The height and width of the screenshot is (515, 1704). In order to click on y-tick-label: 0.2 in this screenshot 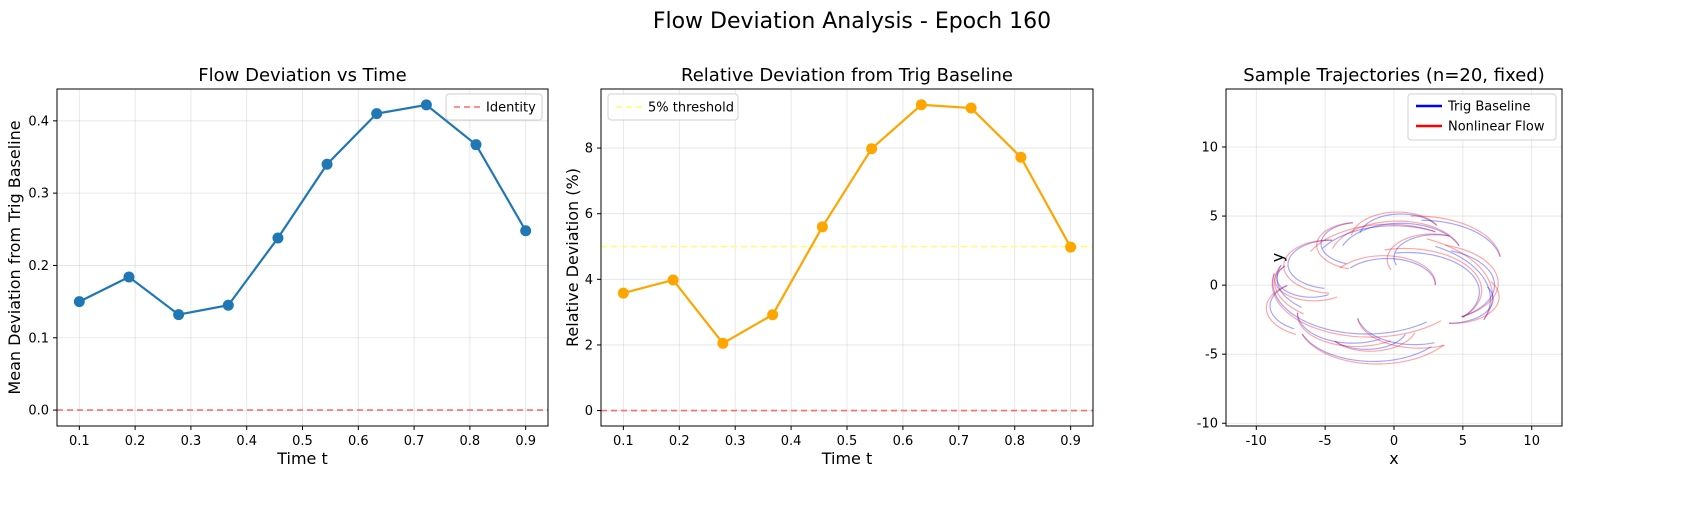, I will do `click(38, 266)`.